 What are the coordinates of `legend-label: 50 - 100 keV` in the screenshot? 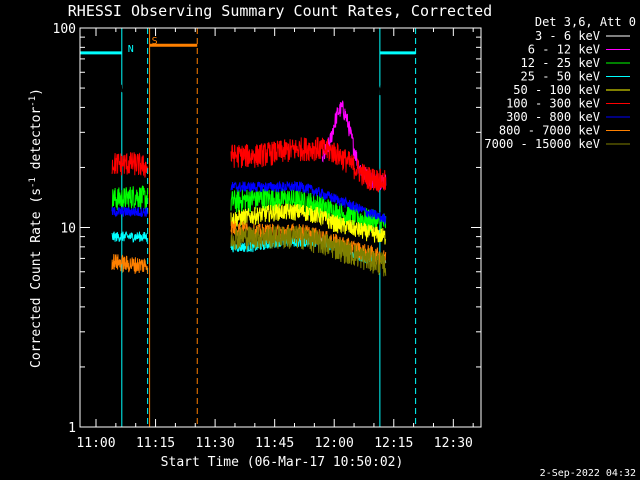 It's located at (556, 90).